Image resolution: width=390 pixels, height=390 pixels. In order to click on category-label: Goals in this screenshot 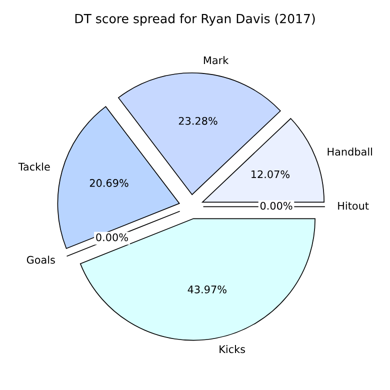, I will do `click(40, 260)`.